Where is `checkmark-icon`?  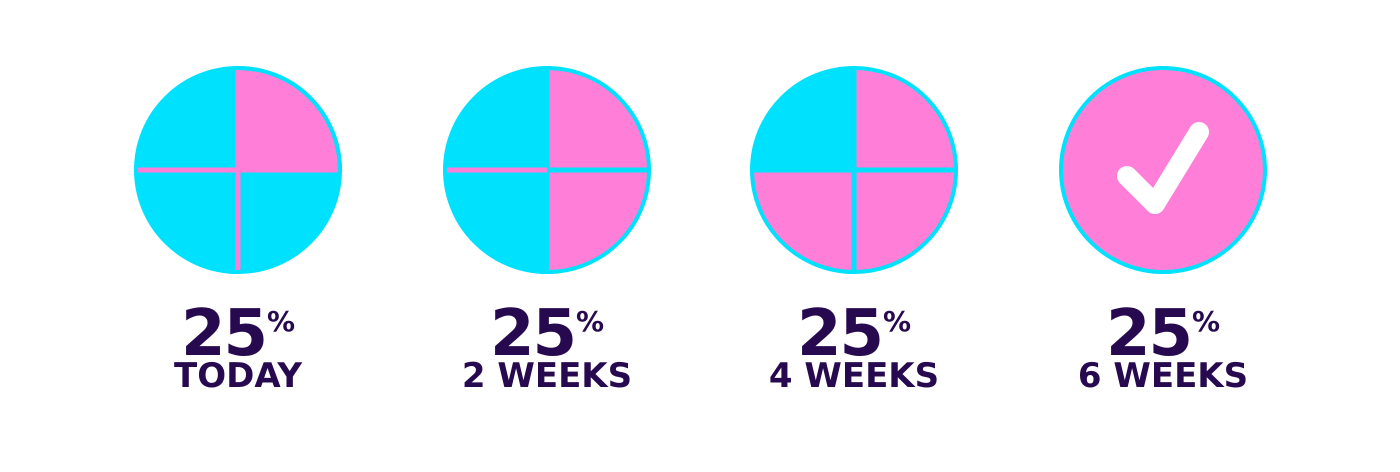
checkmark-icon is located at coordinates (1163, 168).